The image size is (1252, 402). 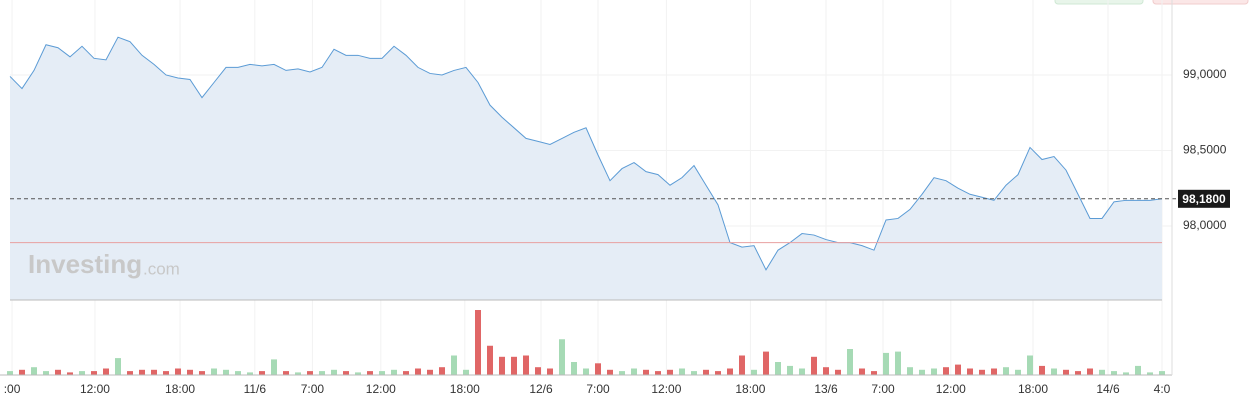 What do you see at coordinates (1108, 389) in the screenshot?
I see `x-tick-label: 14/6` at bounding box center [1108, 389].